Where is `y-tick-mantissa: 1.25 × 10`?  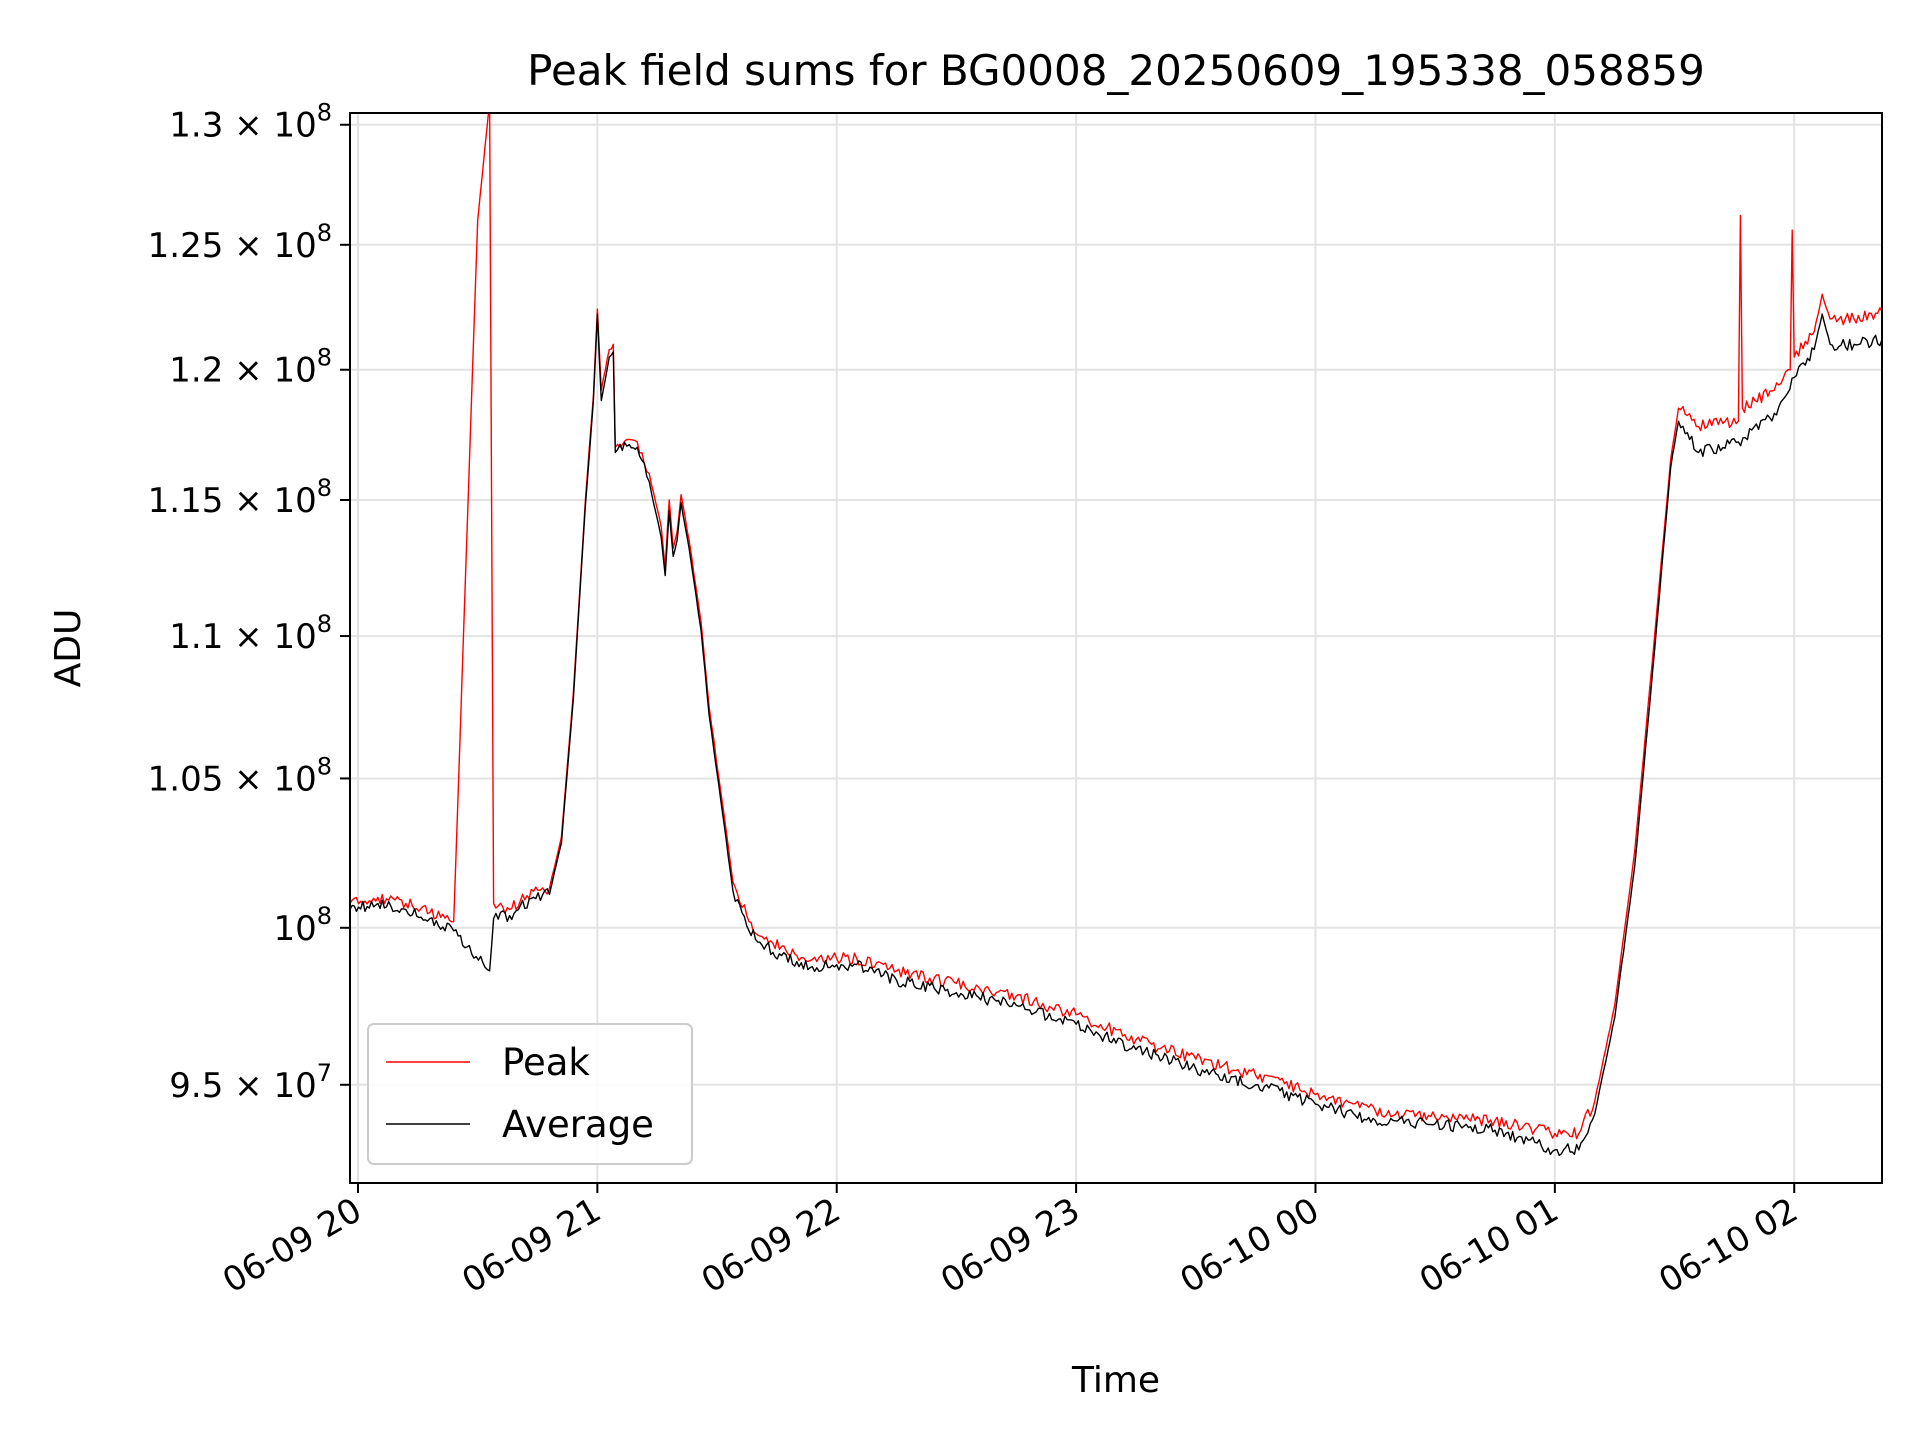
y-tick-mantissa: 1.25 × 10 is located at coordinates (232, 246).